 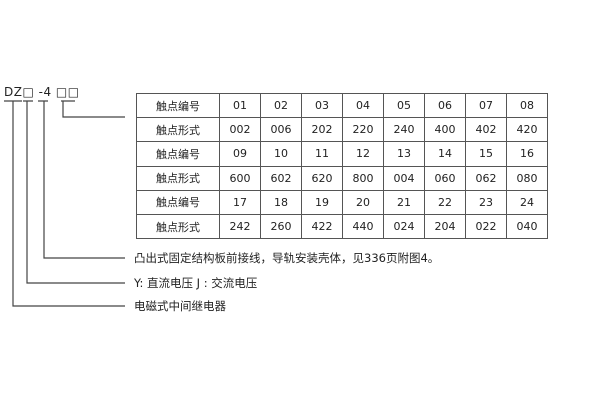 I want to click on table-cell: 09, so click(x=240, y=154).